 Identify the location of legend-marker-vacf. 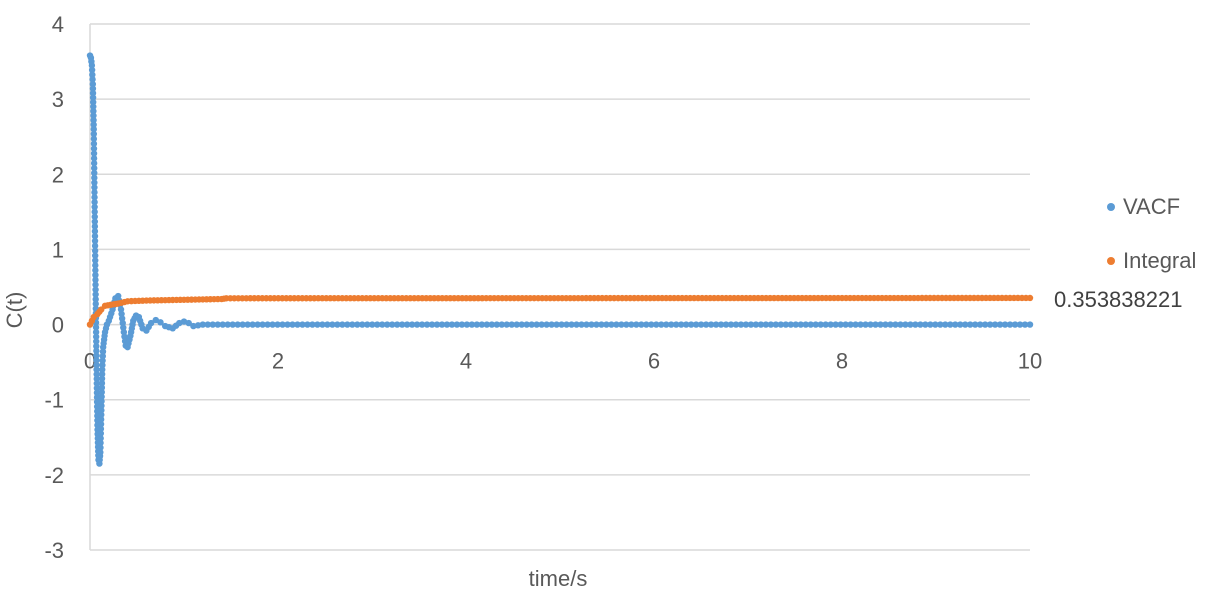
(1111, 207).